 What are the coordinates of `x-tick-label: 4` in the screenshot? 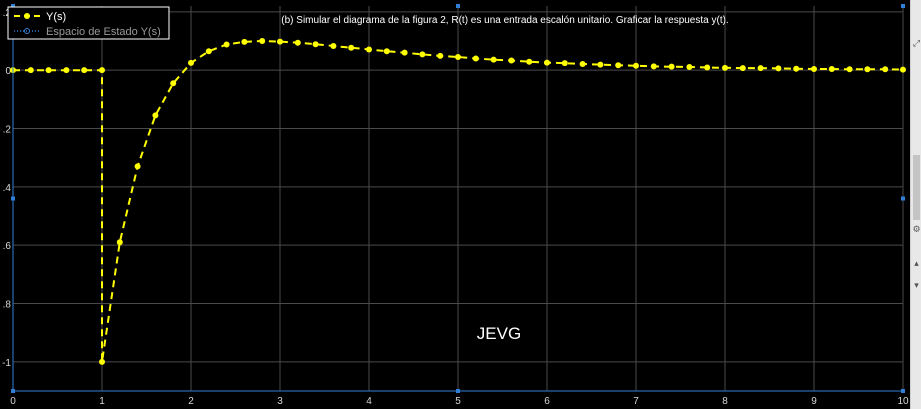 It's located at (369, 401).